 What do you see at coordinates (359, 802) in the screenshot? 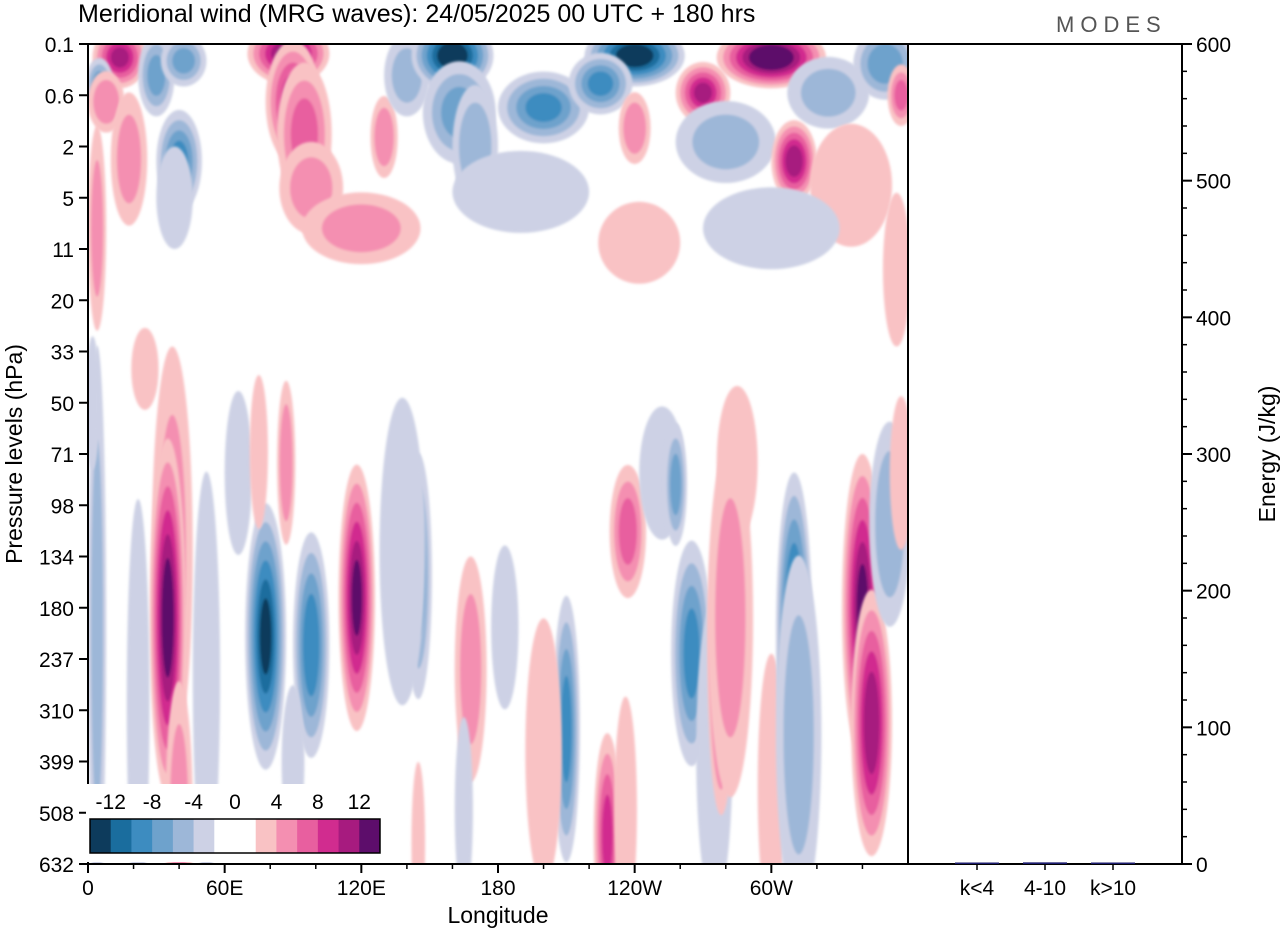
I see `colorbar-label: 12` at bounding box center [359, 802].